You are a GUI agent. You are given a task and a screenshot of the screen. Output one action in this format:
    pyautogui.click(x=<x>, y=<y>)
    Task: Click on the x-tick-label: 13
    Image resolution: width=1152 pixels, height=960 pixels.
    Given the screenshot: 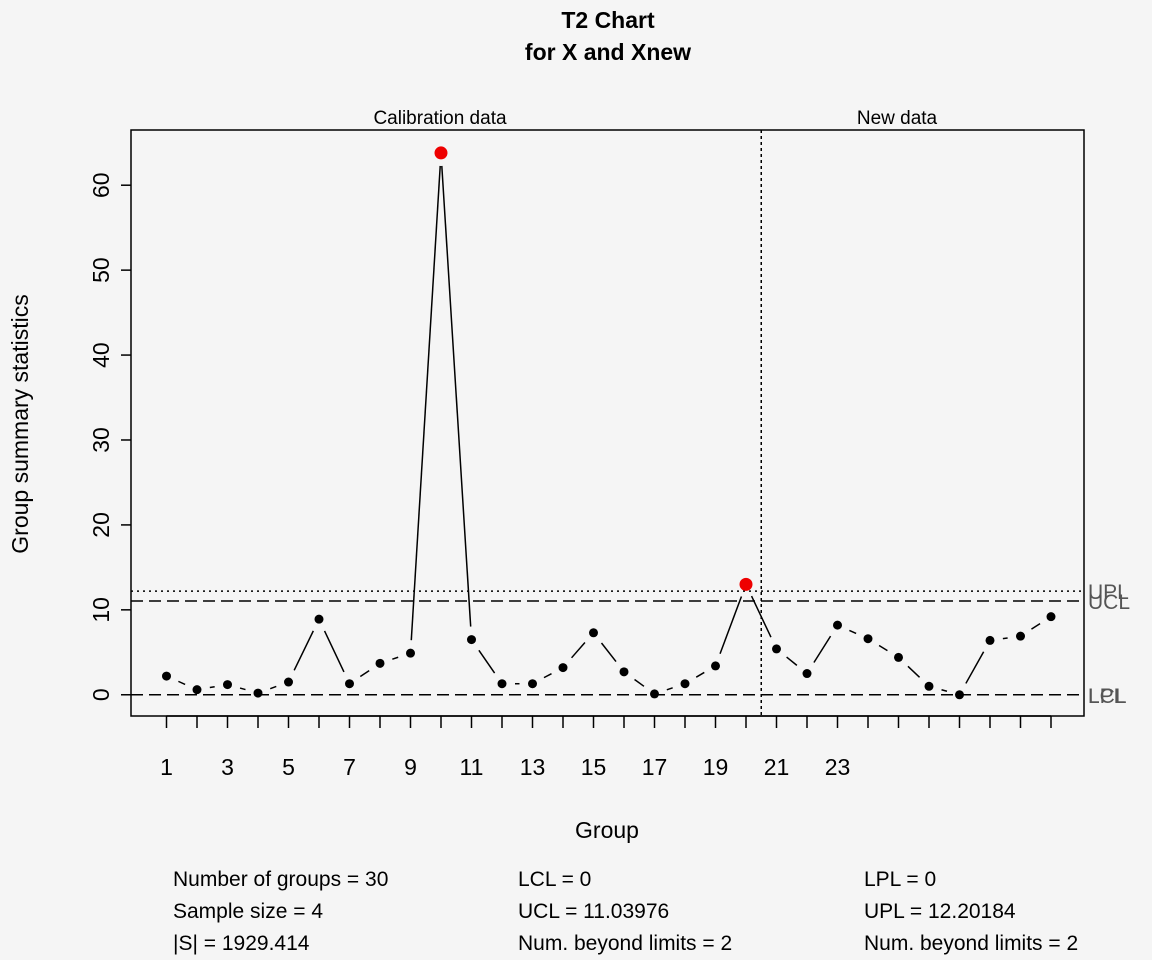 What is the action you would take?
    pyautogui.click(x=533, y=767)
    